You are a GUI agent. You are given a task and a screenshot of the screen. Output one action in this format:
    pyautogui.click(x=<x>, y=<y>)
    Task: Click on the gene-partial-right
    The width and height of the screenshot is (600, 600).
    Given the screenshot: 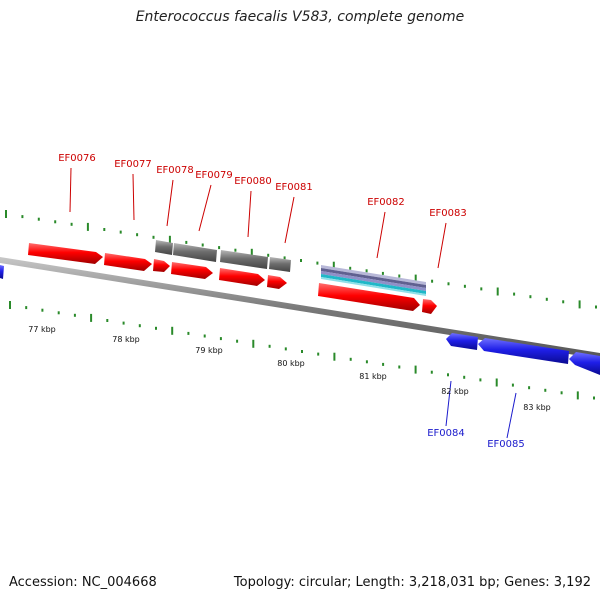 What is the action you would take?
    pyautogui.click(x=584, y=363)
    